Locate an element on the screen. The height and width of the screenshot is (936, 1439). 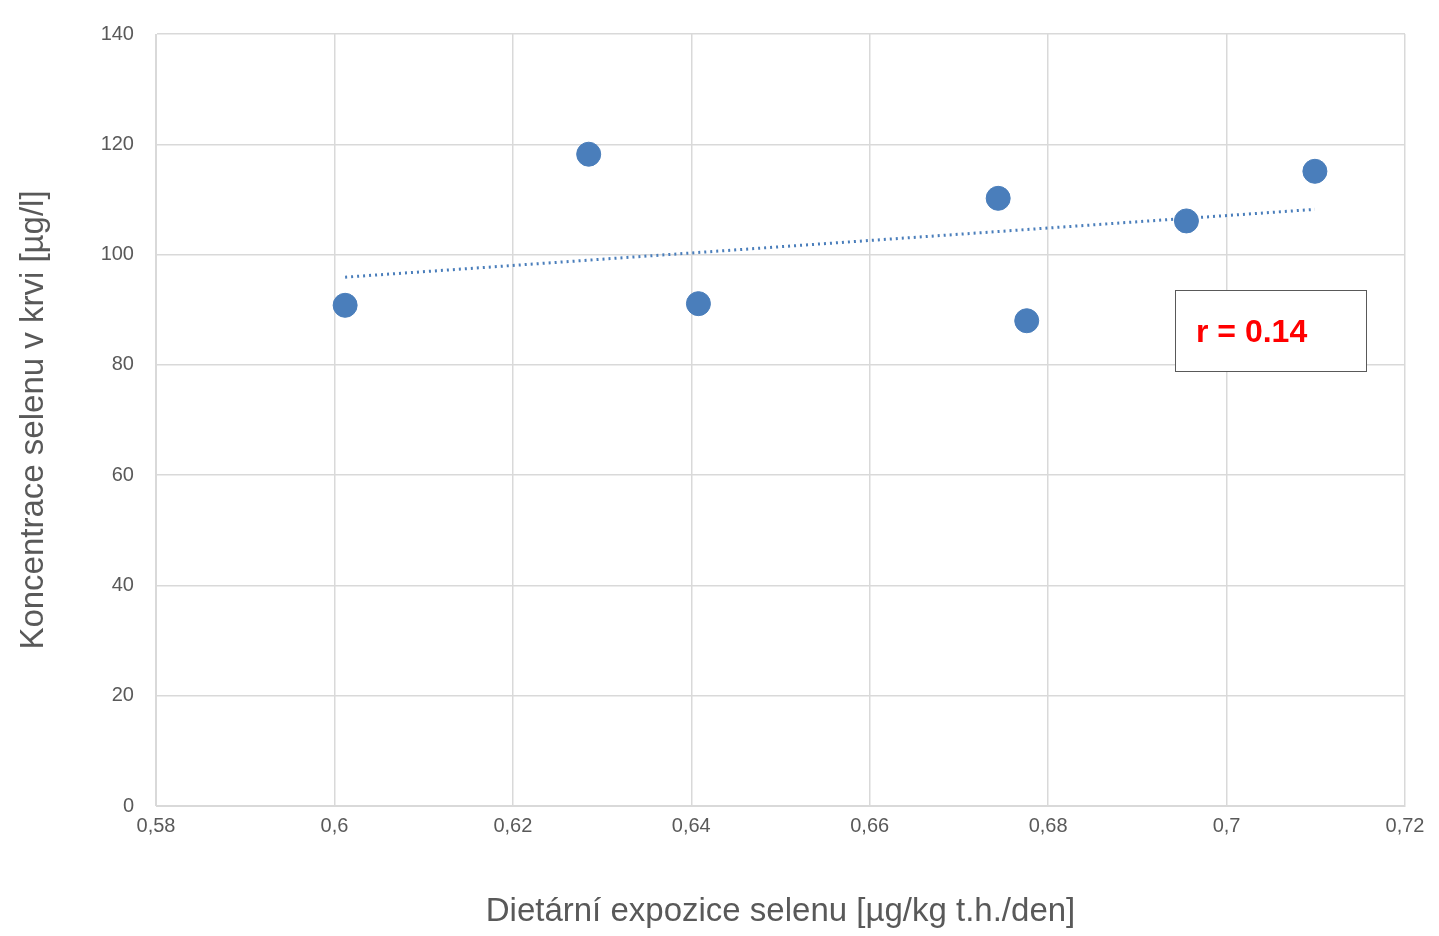
x-tick-label: 0,62 is located at coordinates (513, 824).